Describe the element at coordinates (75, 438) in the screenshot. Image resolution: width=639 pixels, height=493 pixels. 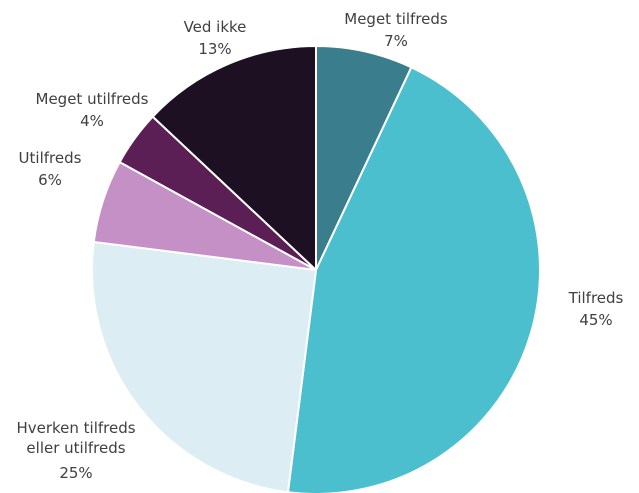
I see `slice-label: Hverken tilfreds eller utilfreds` at that location.